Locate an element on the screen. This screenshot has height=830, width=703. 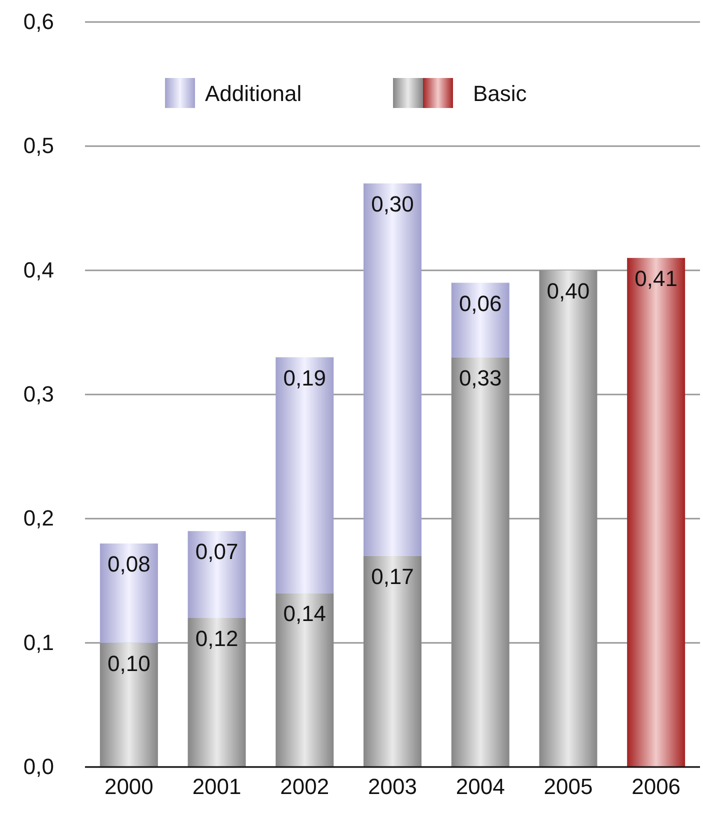
y-tick-label: 0,3 is located at coordinates (38, 394).